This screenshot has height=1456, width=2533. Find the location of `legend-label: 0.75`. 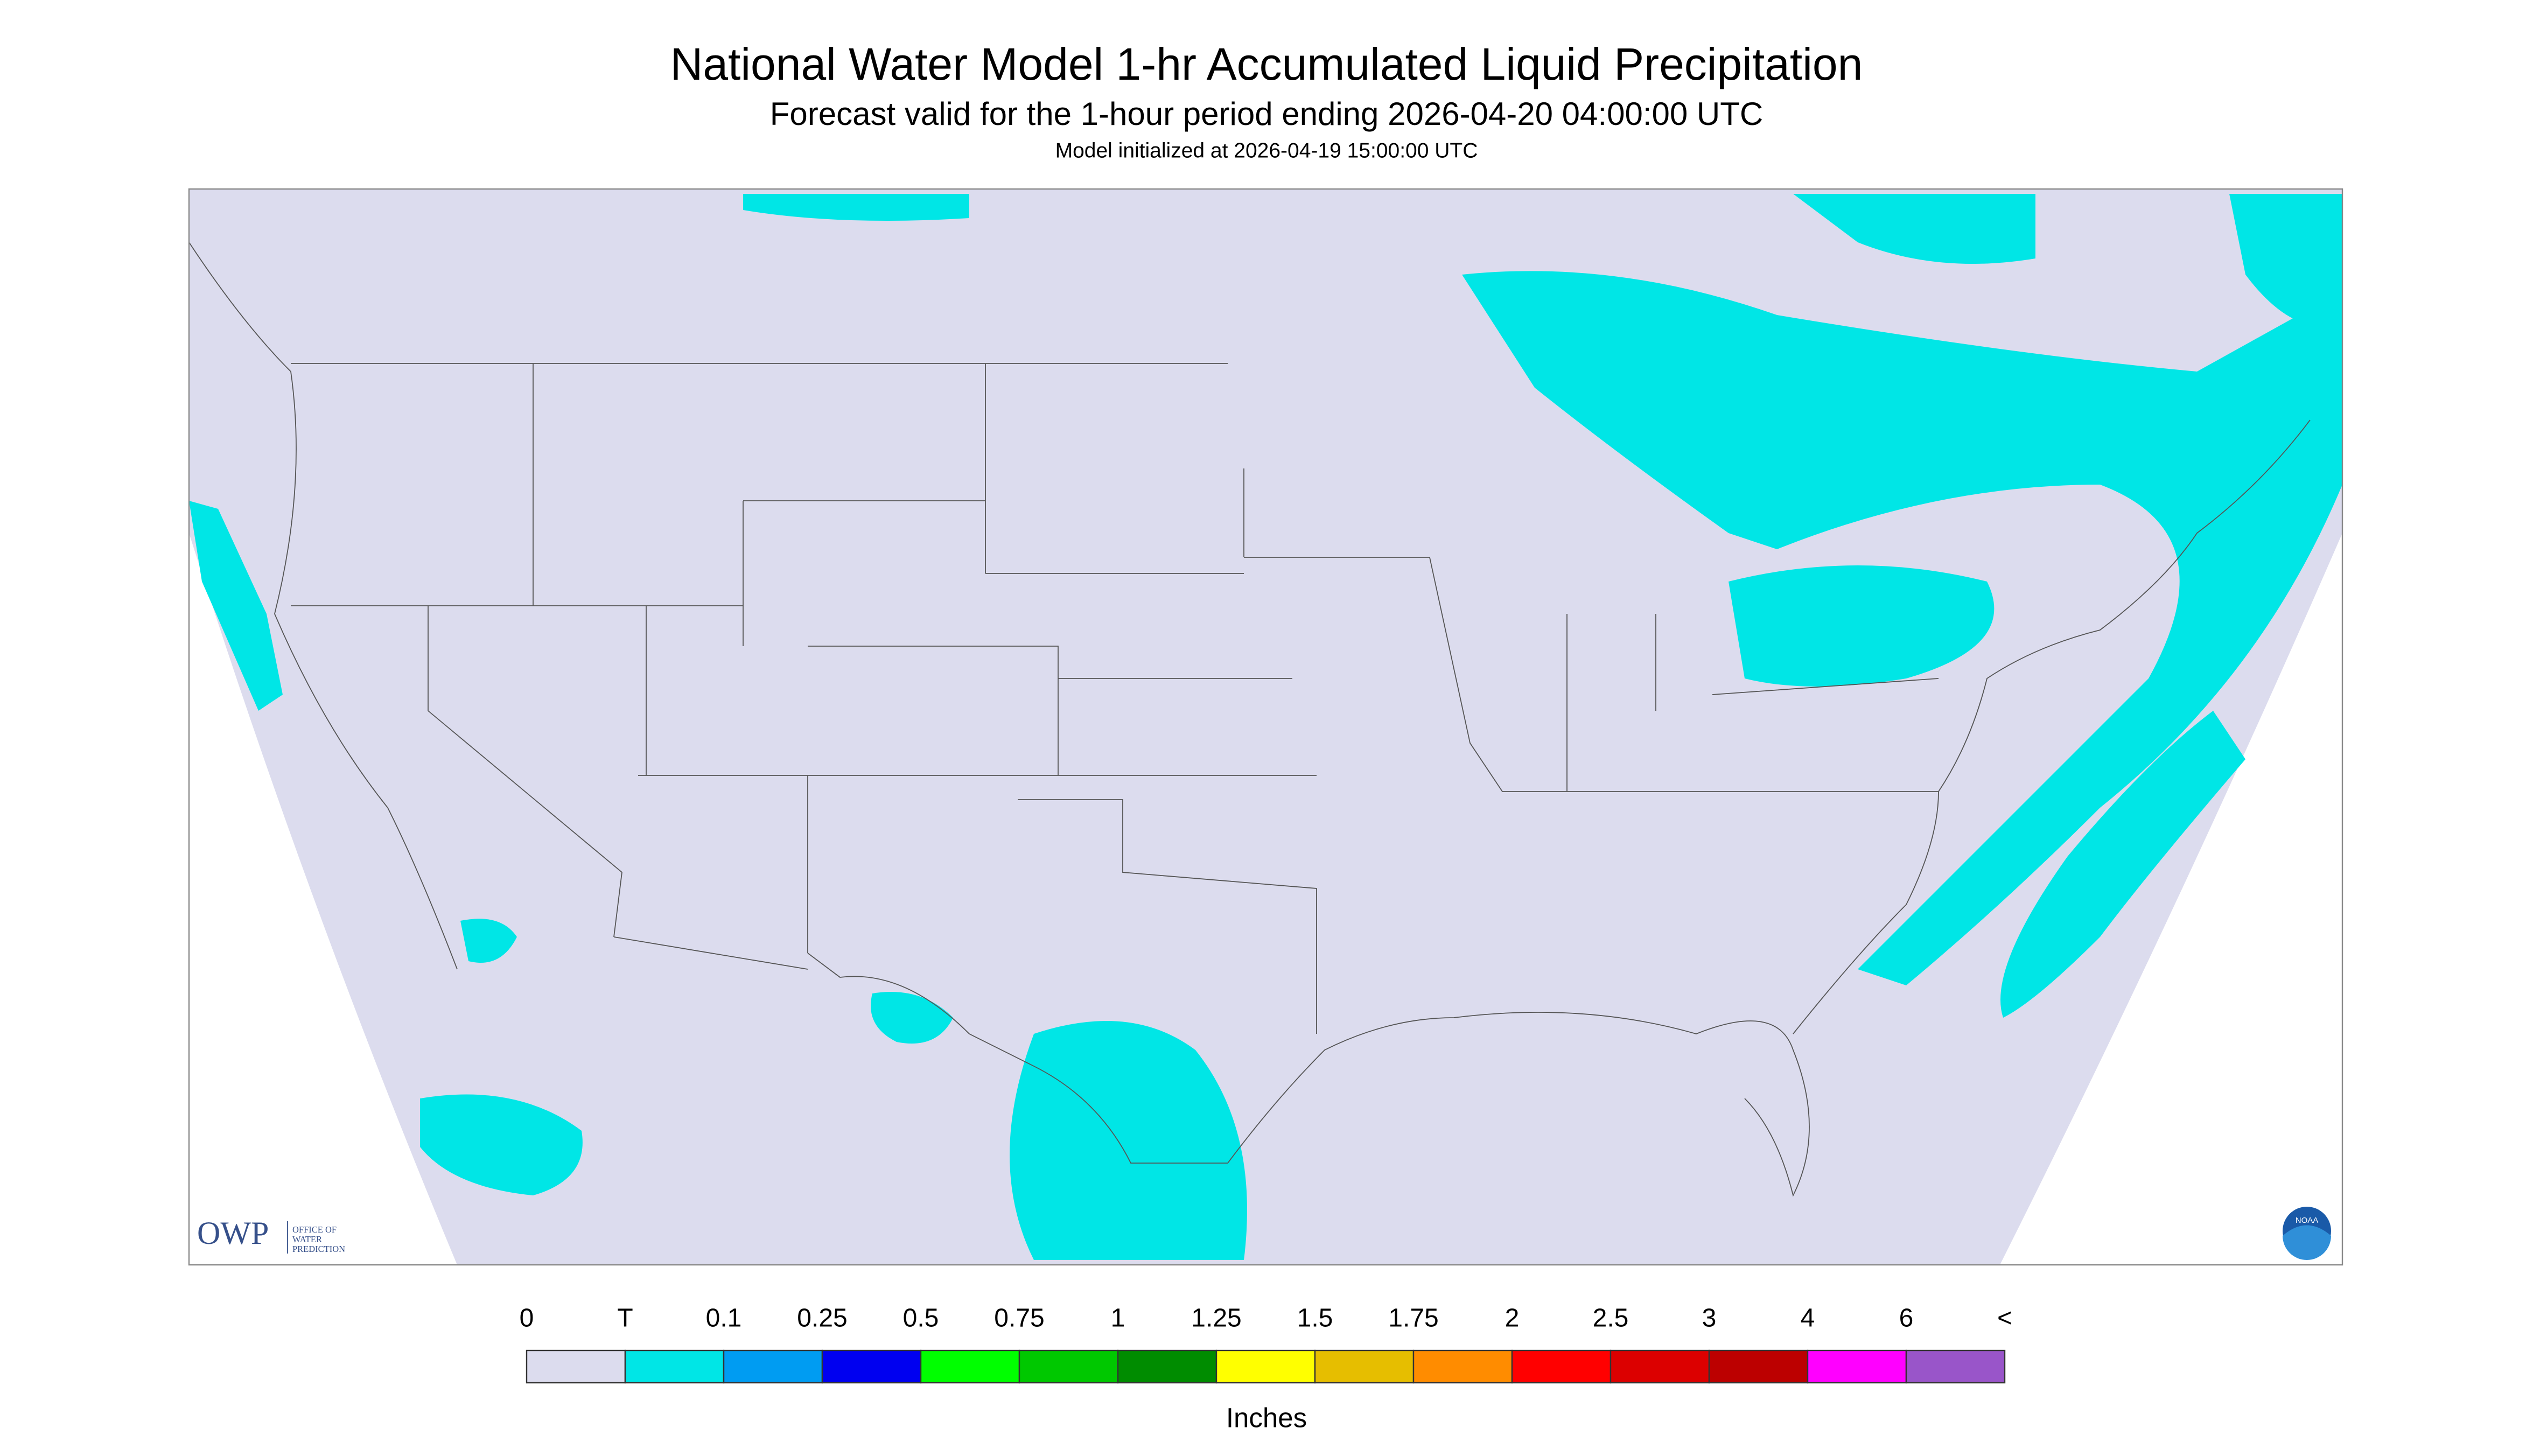

legend-label: 0.75 is located at coordinates (1019, 1318).